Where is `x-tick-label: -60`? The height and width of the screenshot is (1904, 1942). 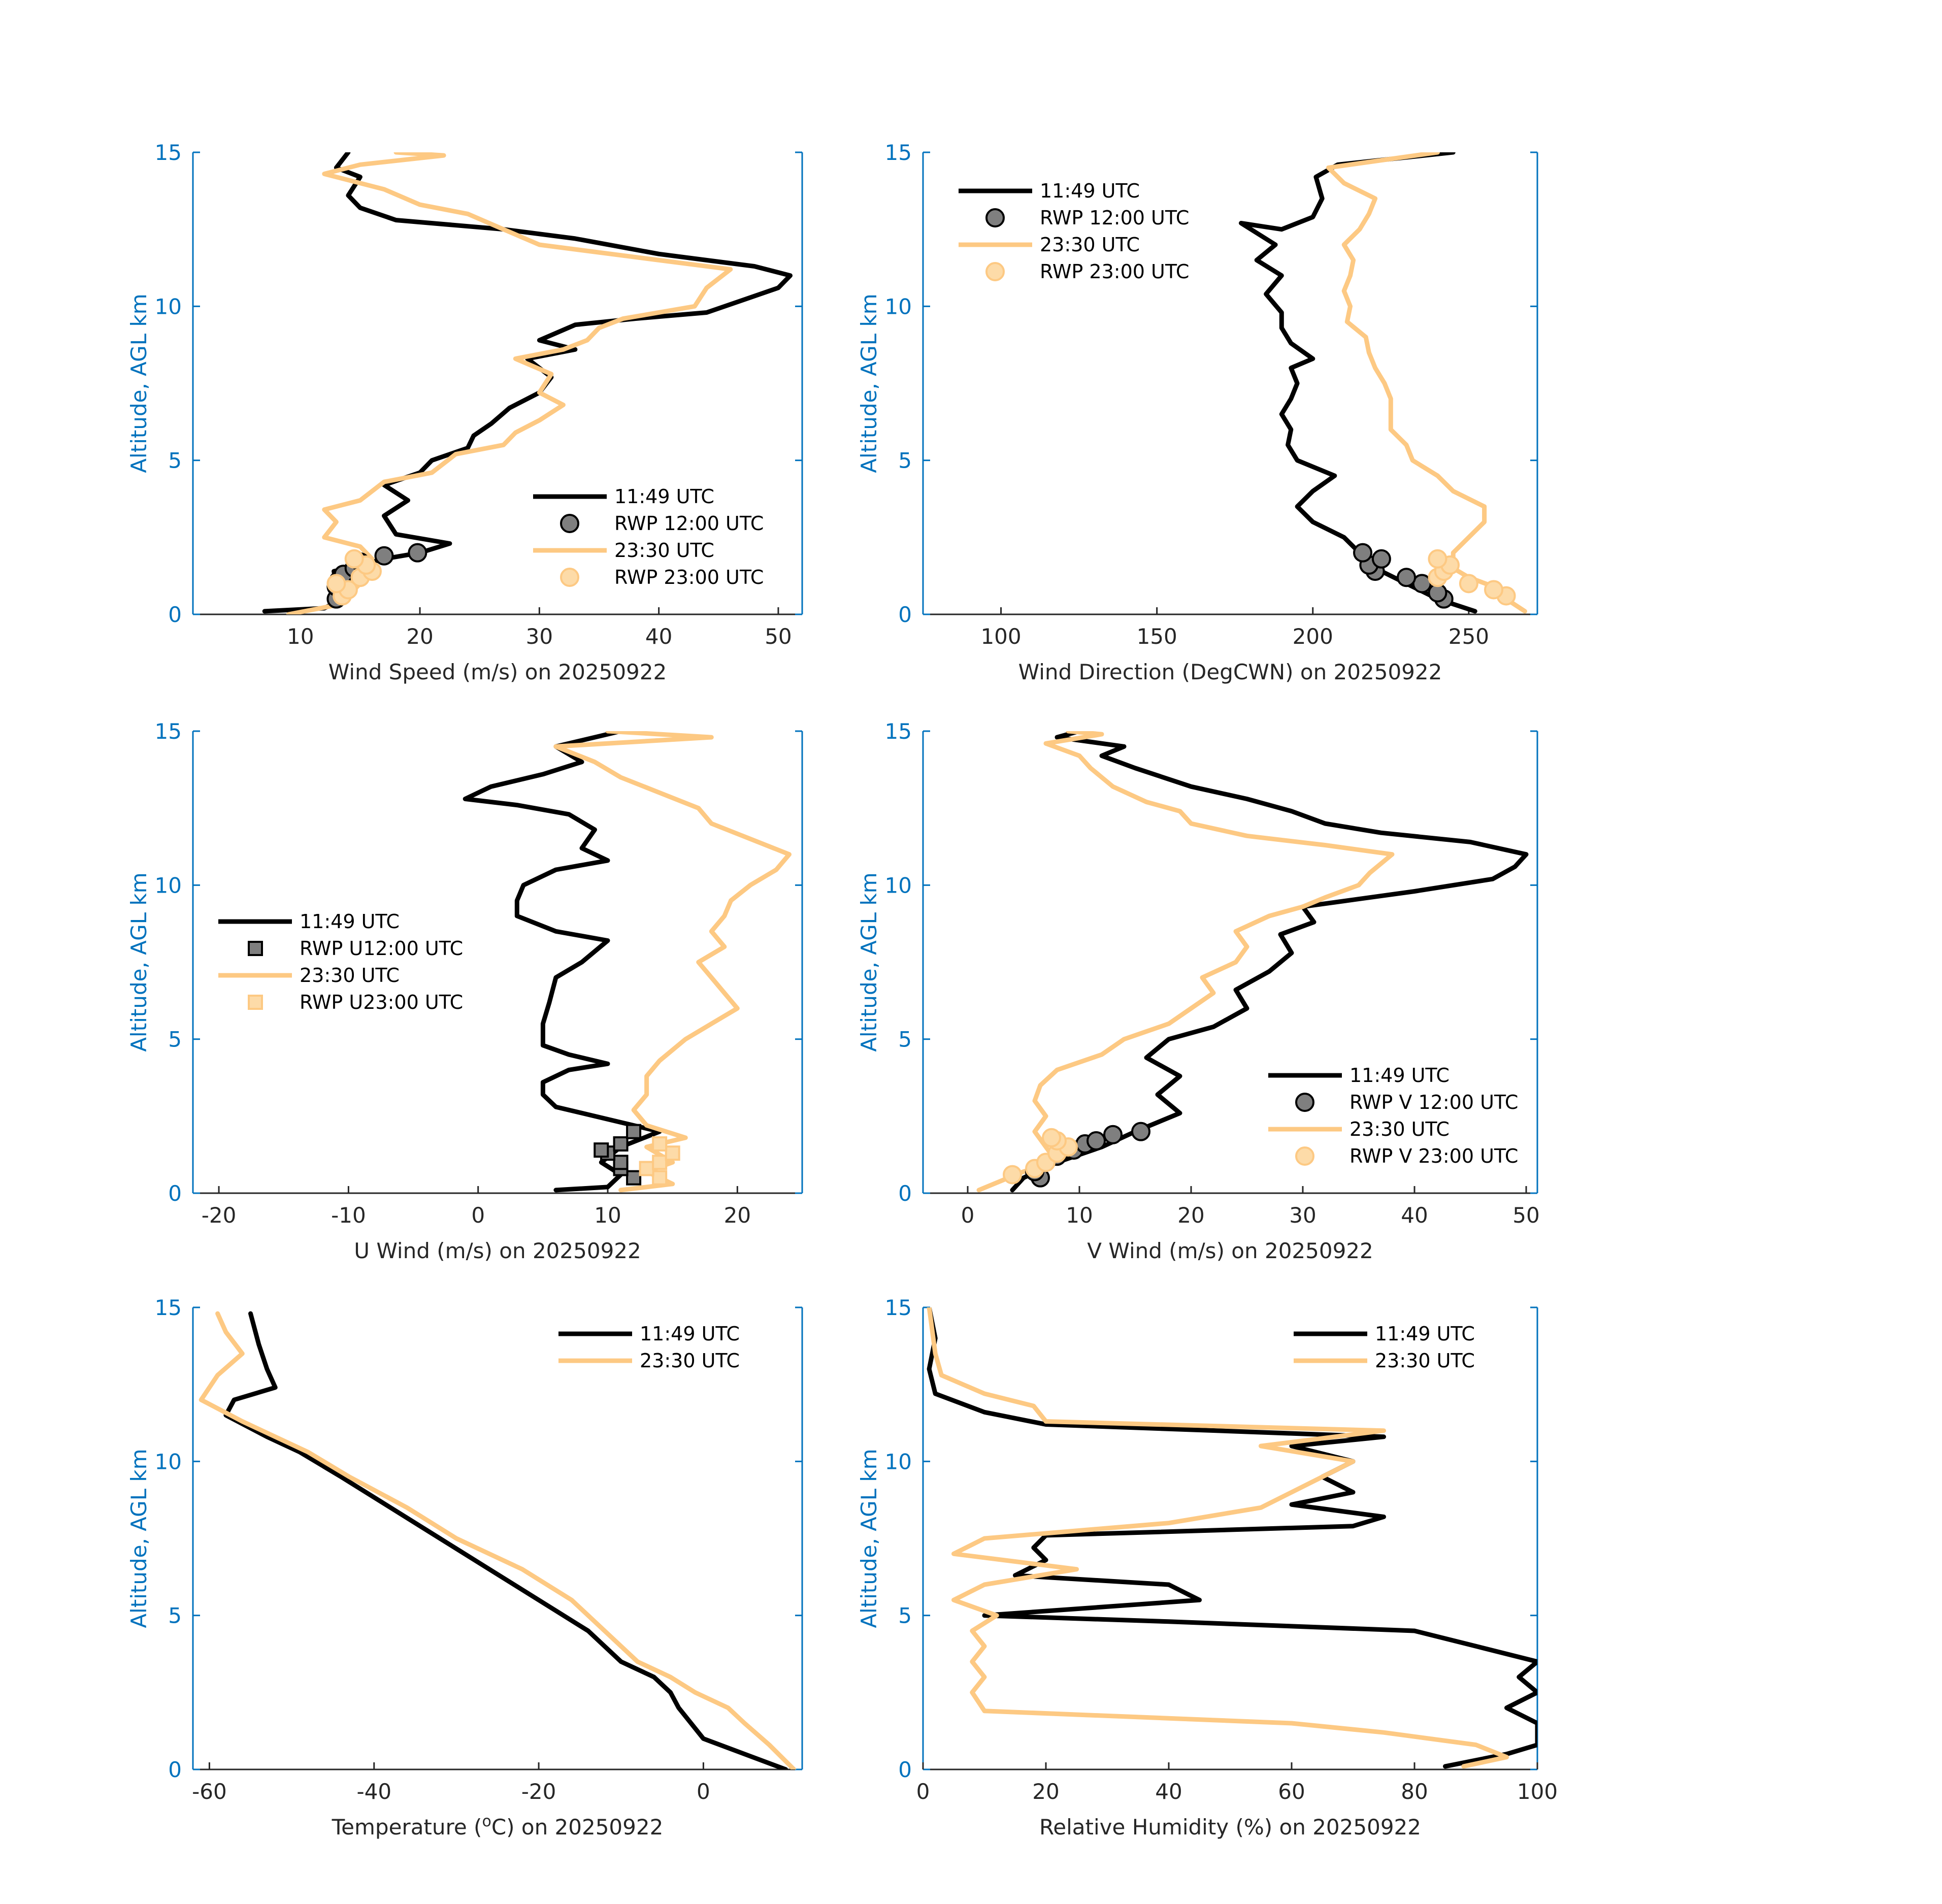 x-tick-label: -60 is located at coordinates (209, 1792).